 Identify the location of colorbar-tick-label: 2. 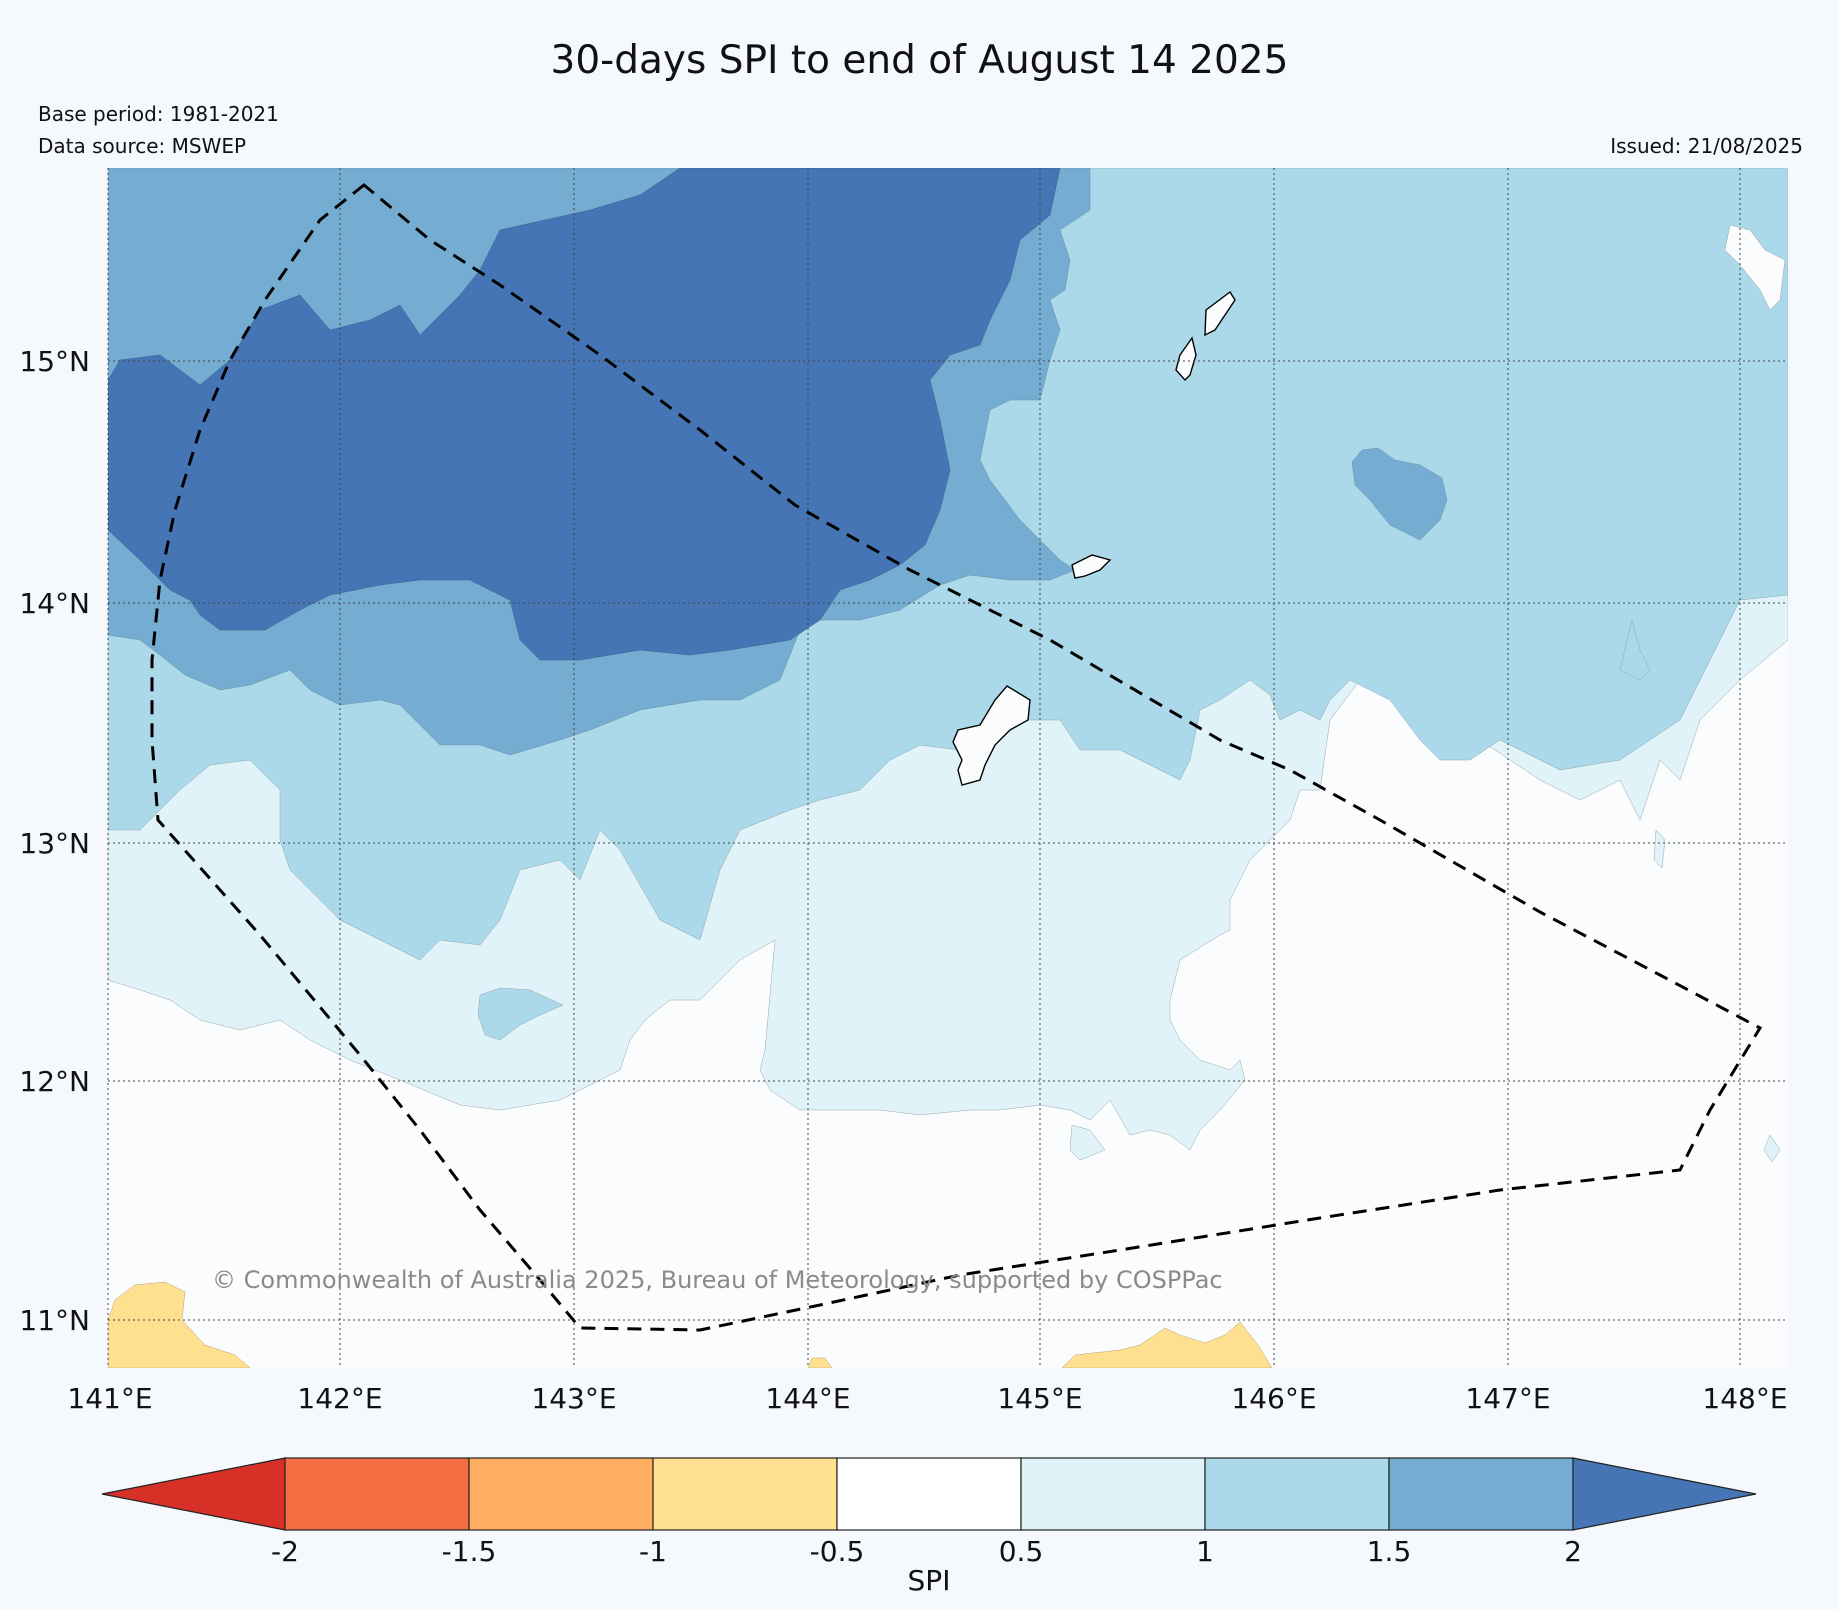
(1573, 1551).